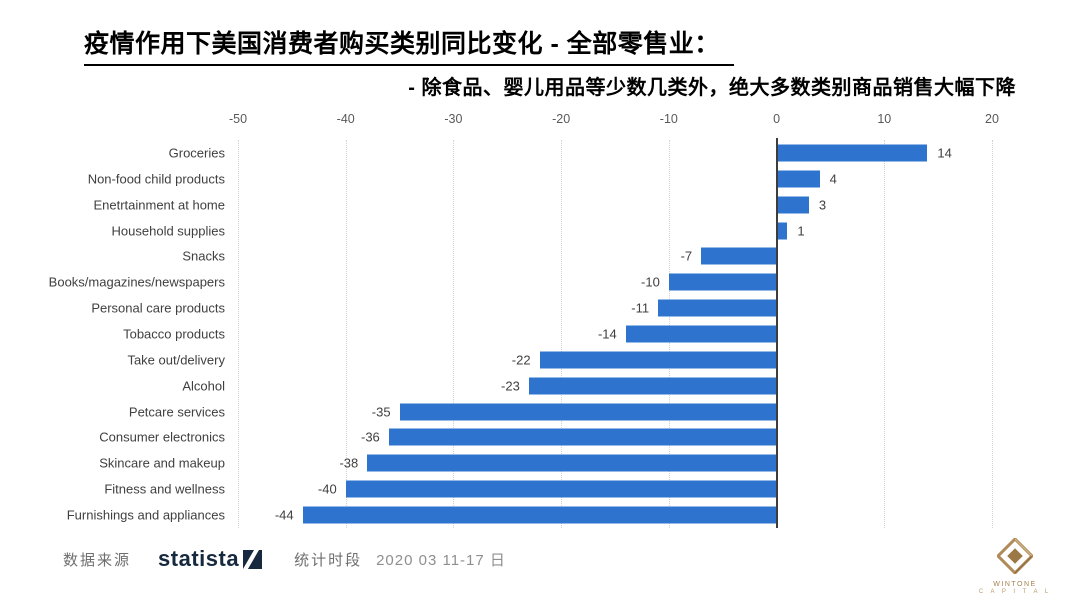  What do you see at coordinates (542, 205) in the screenshot?
I see `bar-row: Enetrtainment at home 3` at bounding box center [542, 205].